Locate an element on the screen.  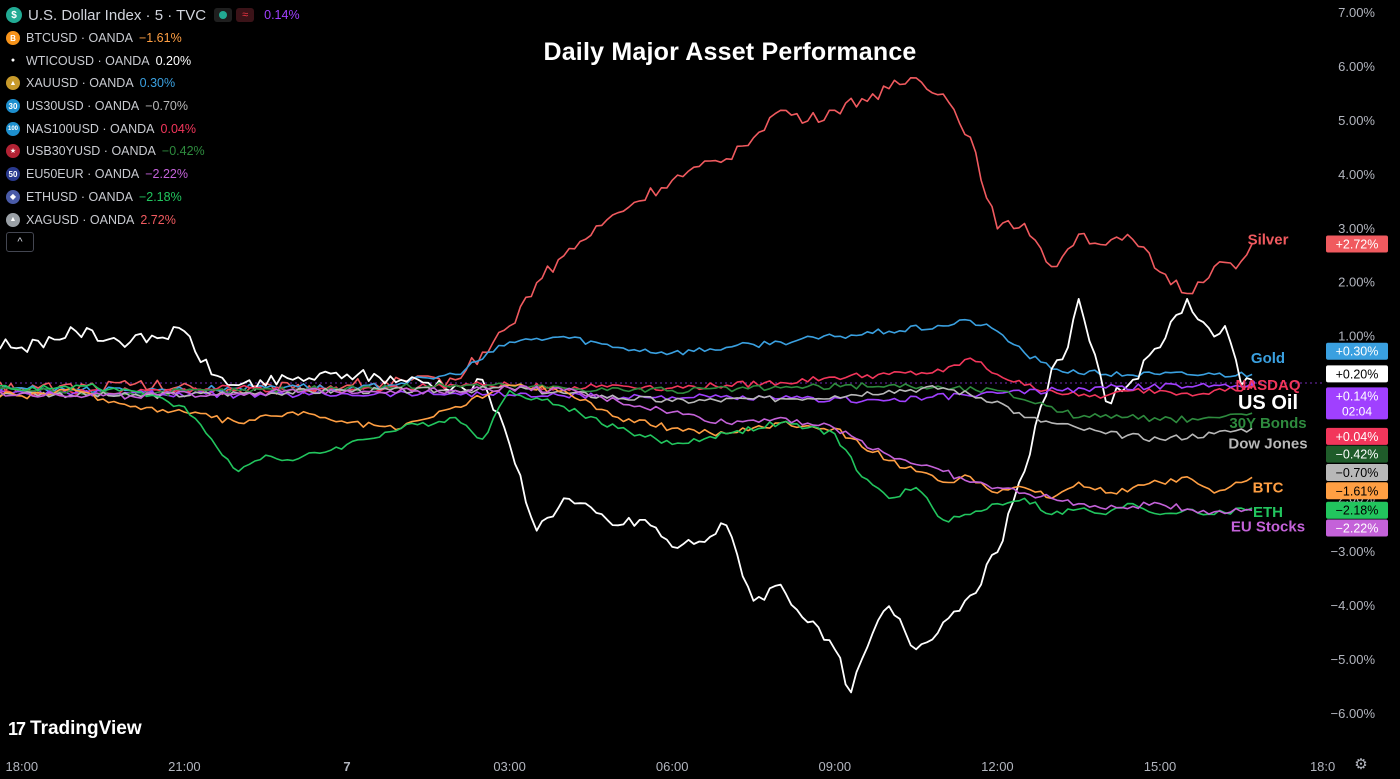
price-badge-label: +0.20% is located at coordinates (1357, 374).